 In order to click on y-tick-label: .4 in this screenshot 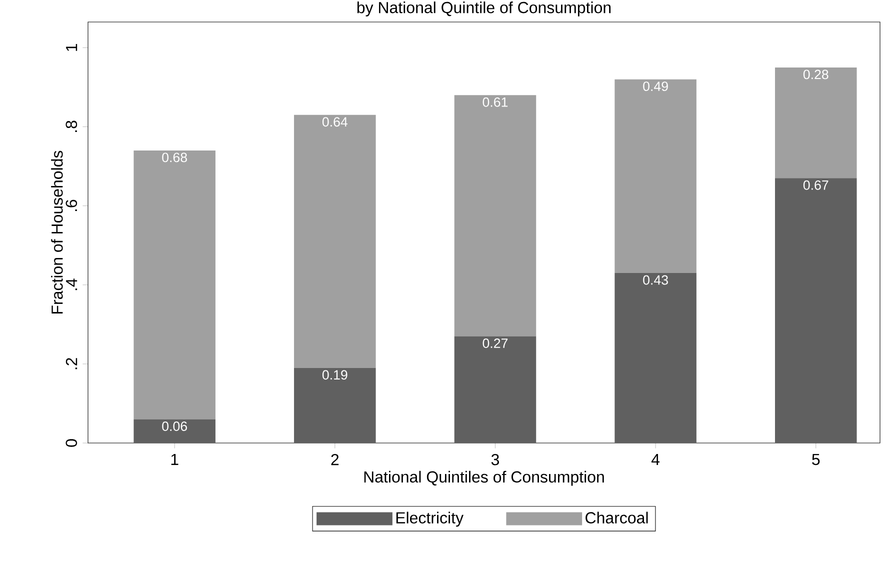, I will do `click(72, 284)`.